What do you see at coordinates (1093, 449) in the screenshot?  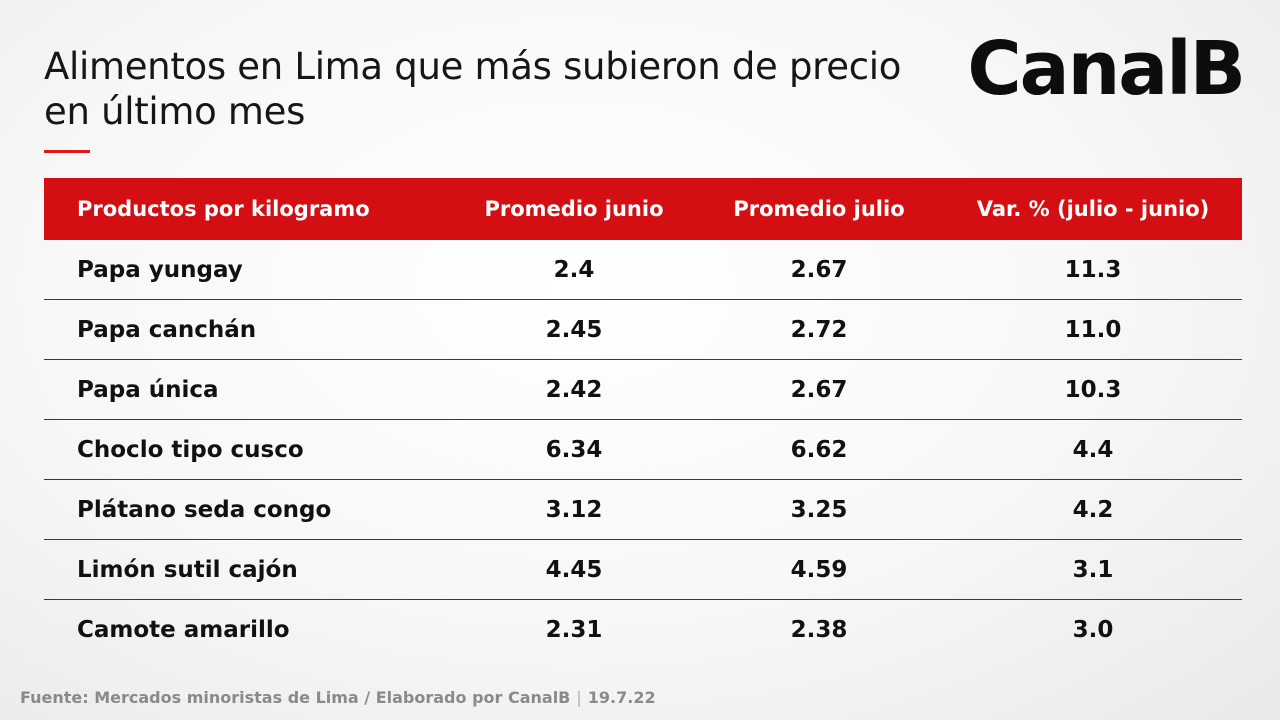 I see `variation-value: 4.4` at bounding box center [1093, 449].